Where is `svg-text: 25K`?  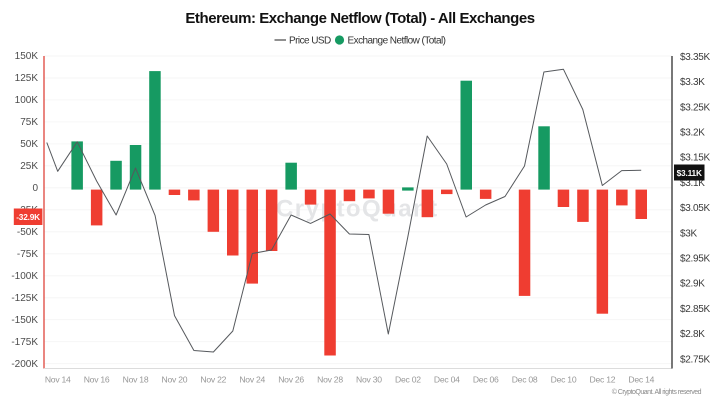 svg-text: 25K is located at coordinates (29, 166).